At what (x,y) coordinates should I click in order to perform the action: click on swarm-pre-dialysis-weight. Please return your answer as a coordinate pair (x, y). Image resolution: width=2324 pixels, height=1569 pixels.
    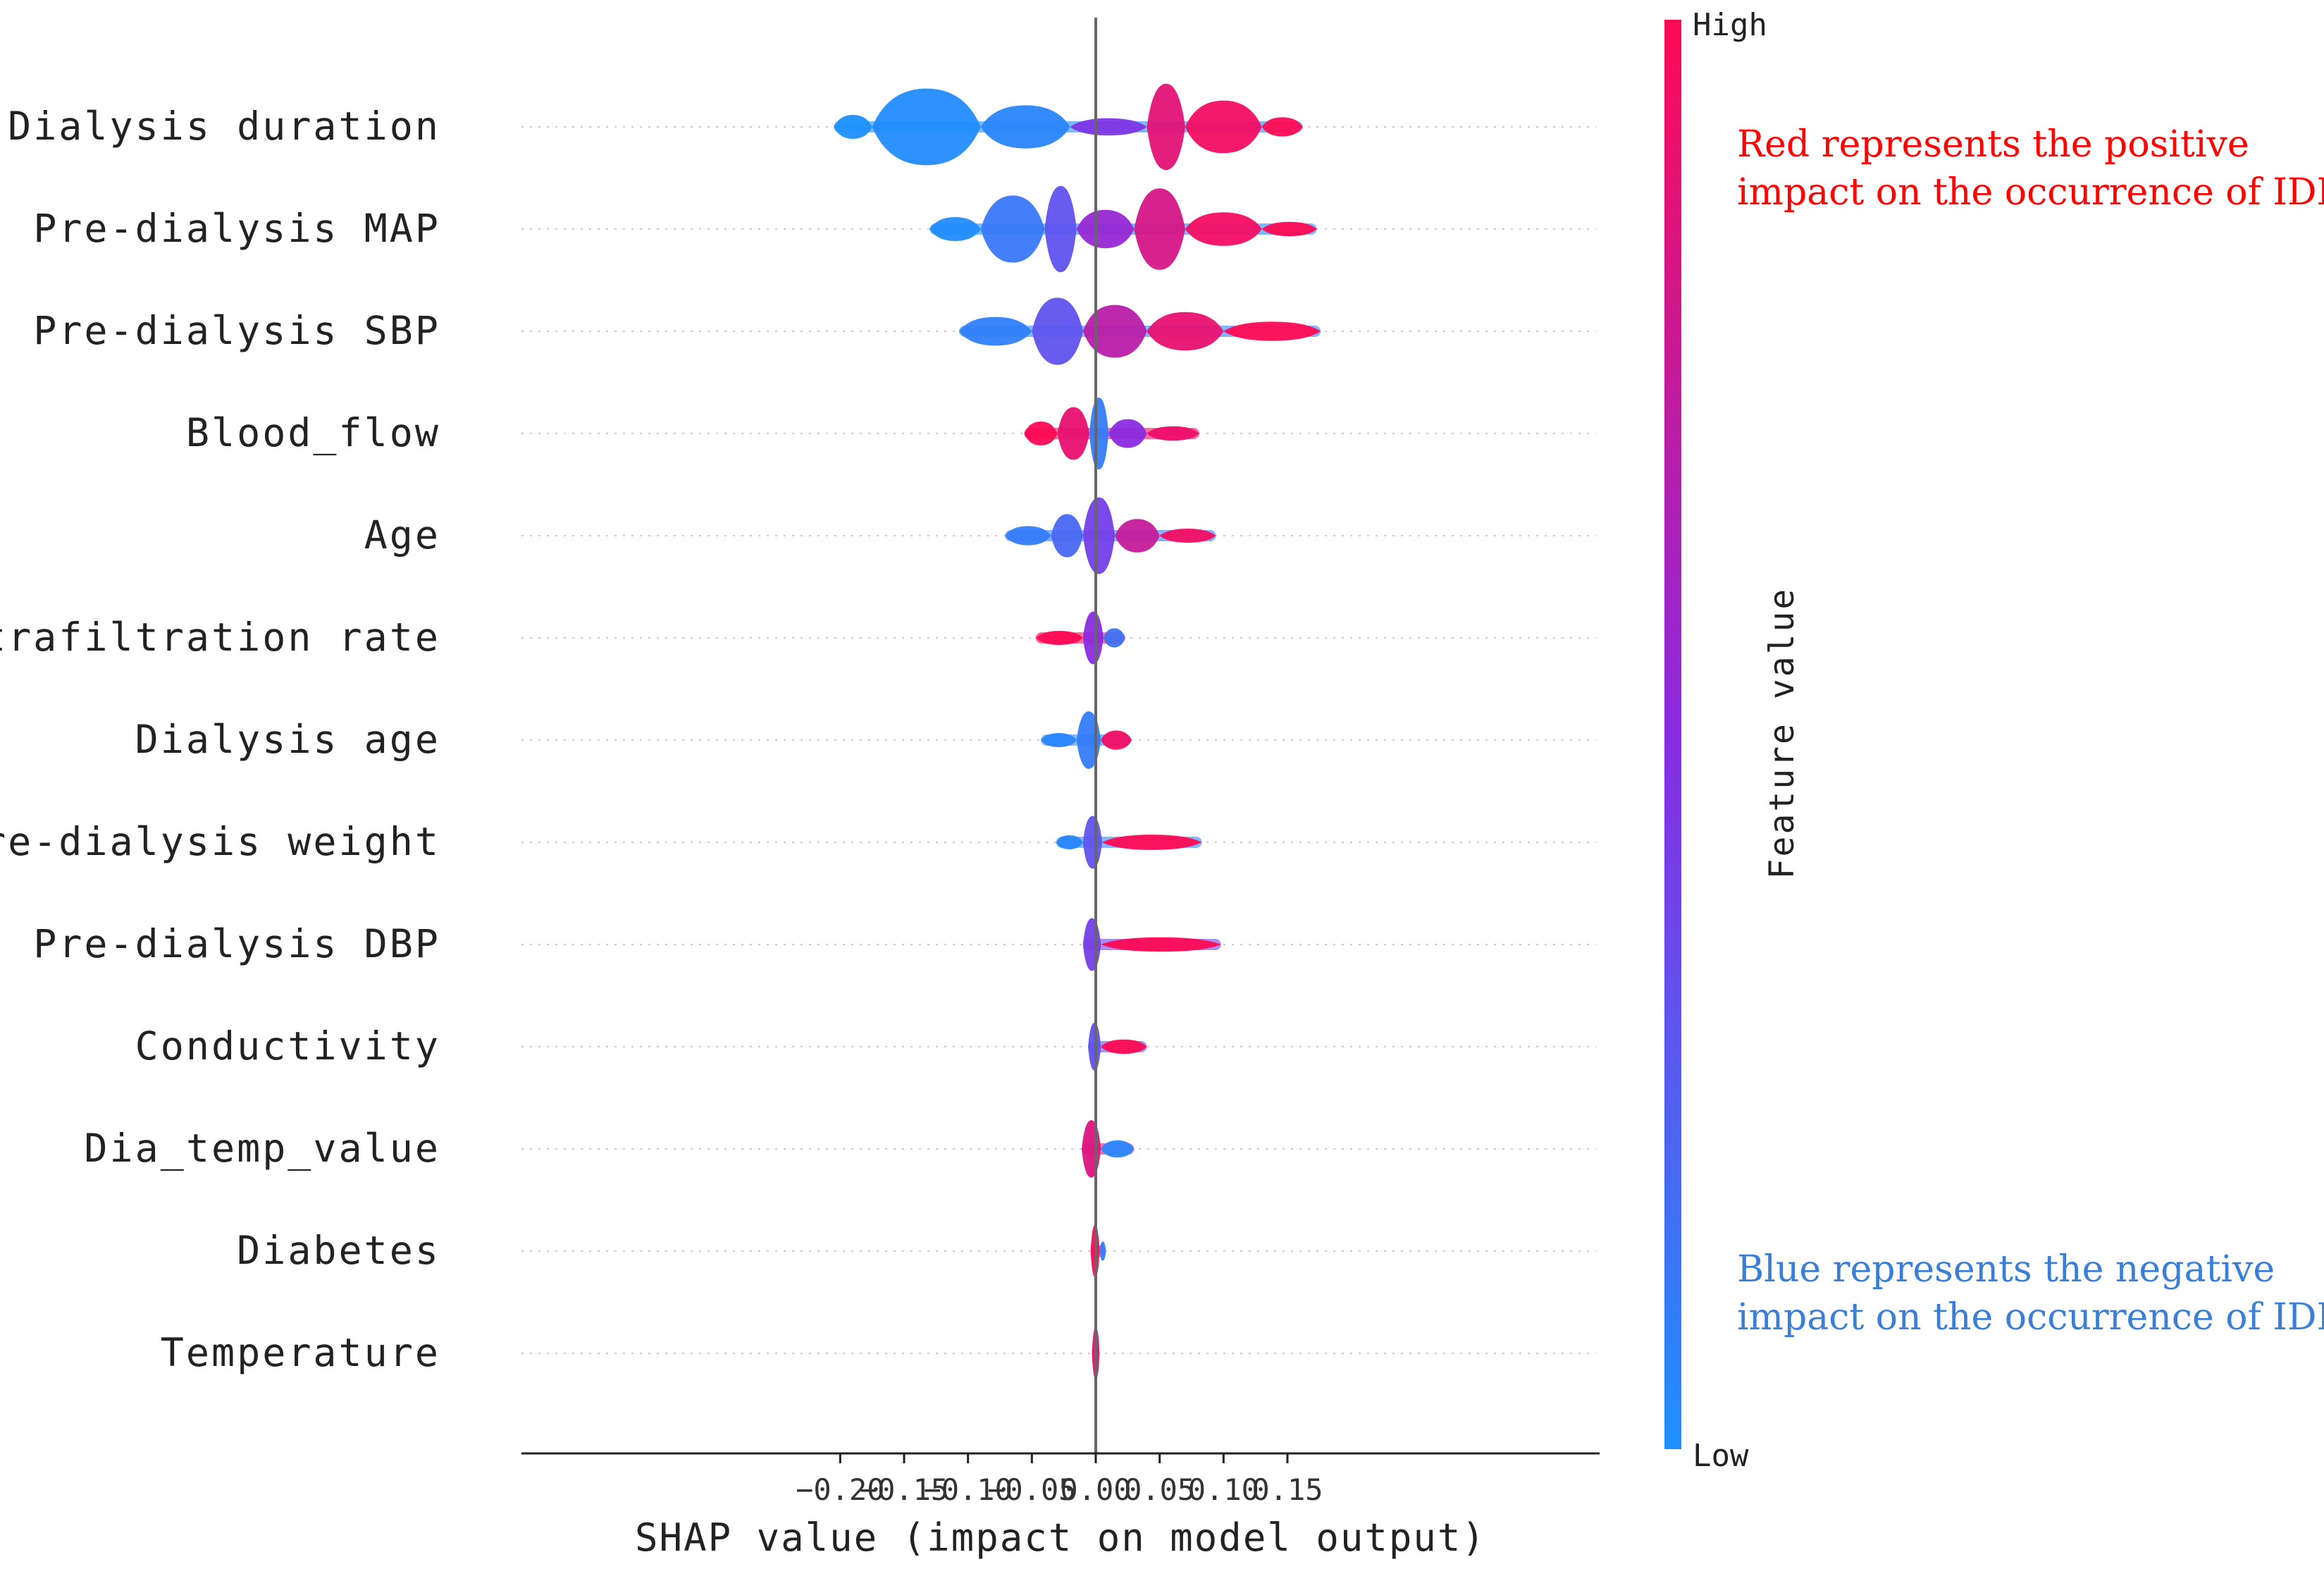
    Looking at the image, I should click on (1129, 842).